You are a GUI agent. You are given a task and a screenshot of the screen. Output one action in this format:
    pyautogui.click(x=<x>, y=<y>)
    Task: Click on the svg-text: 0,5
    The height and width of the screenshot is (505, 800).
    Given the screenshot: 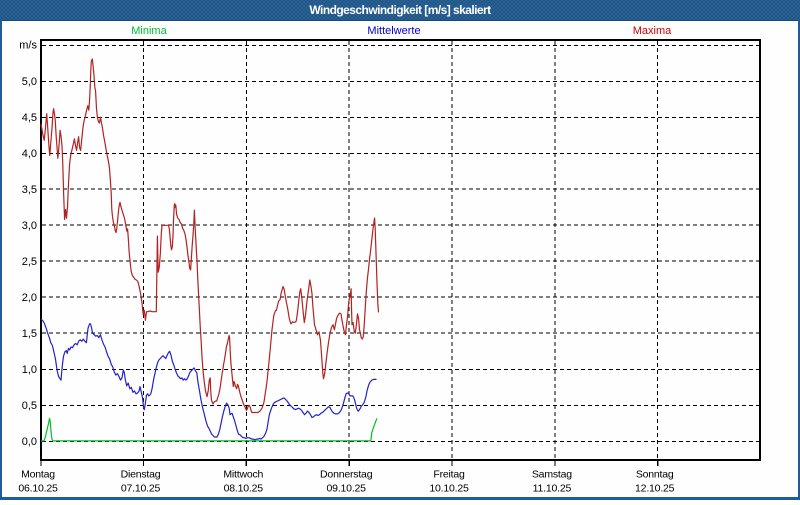 What is the action you would take?
    pyautogui.click(x=29, y=406)
    